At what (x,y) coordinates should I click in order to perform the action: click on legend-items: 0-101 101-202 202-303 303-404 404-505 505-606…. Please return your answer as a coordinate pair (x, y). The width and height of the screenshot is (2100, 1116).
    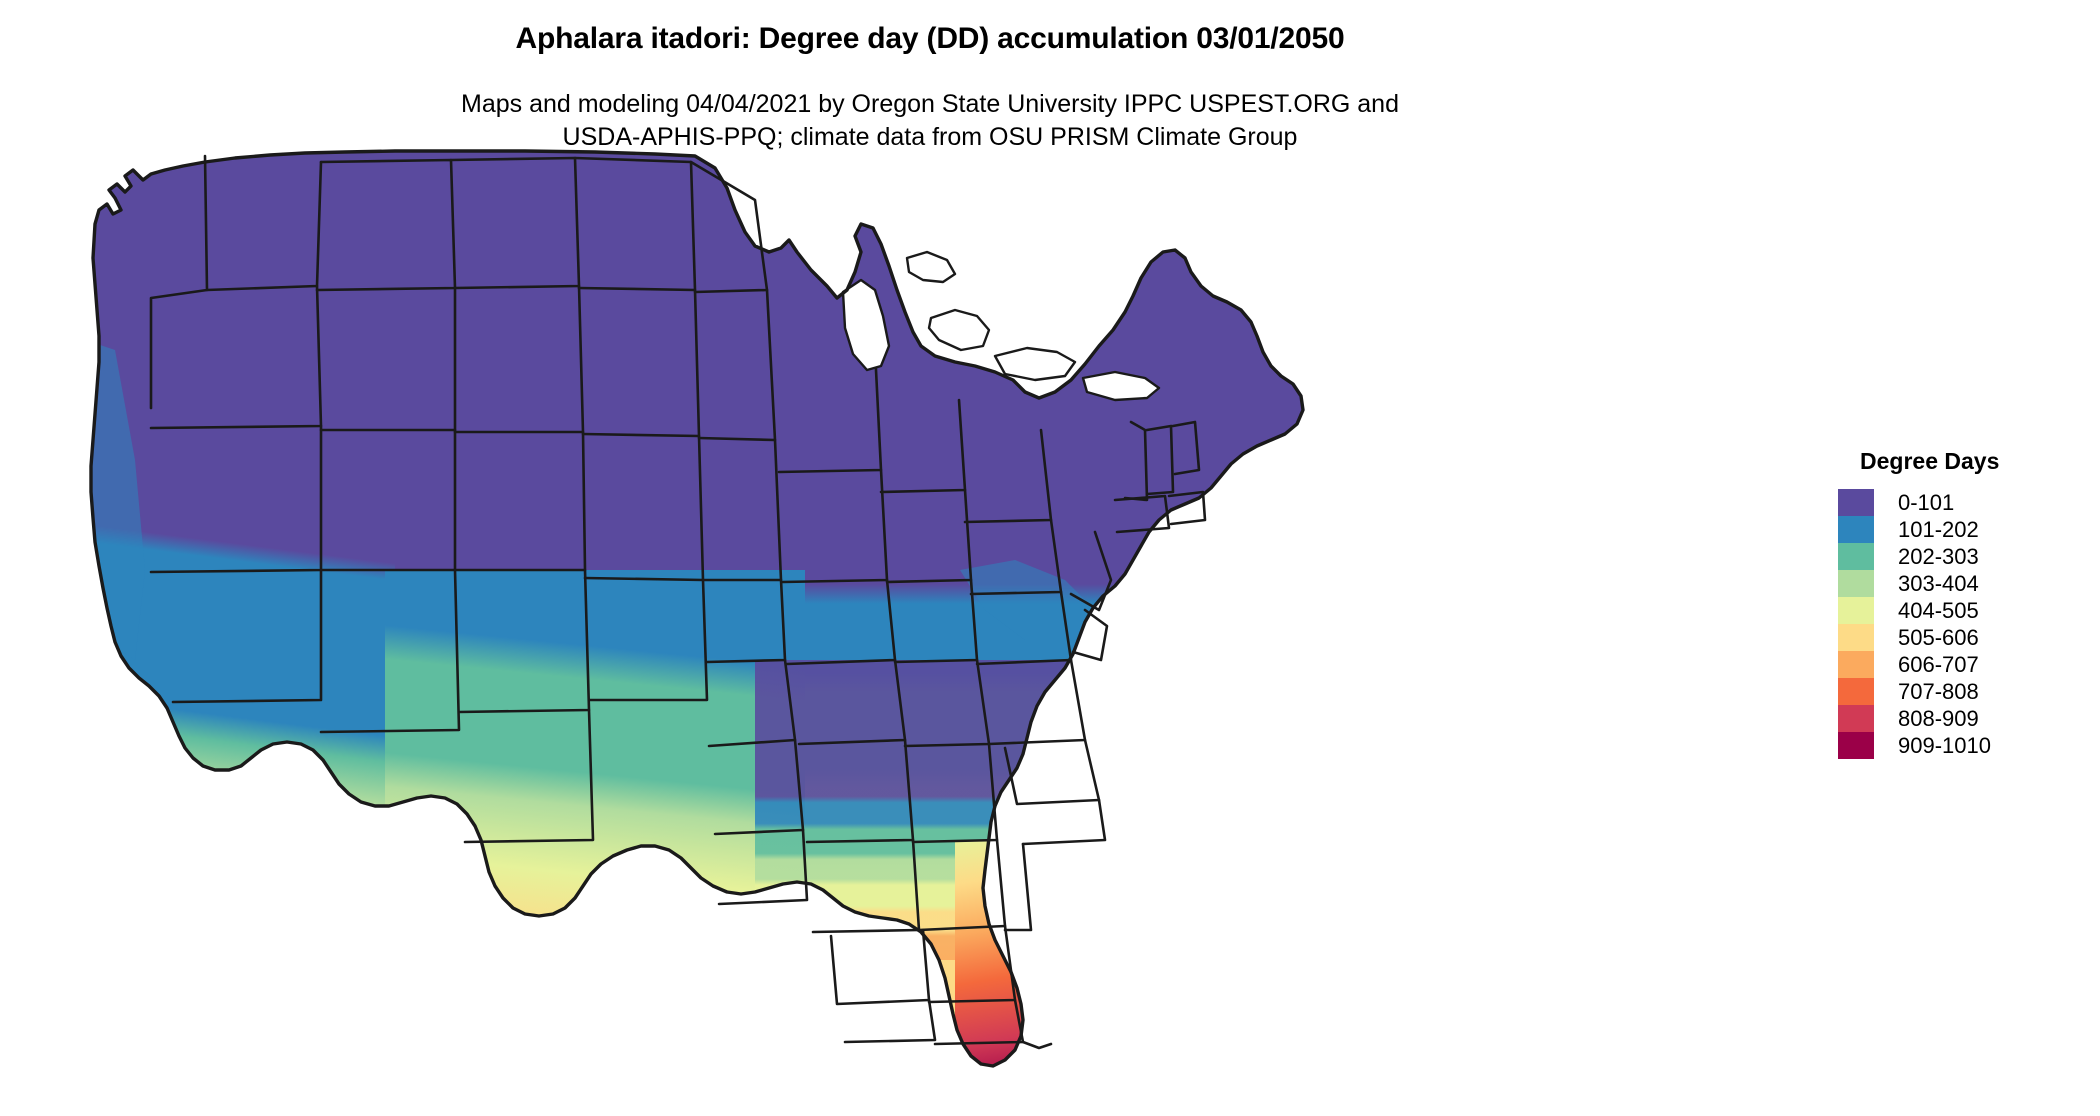
    Looking at the image, I should click on (1958, 624).